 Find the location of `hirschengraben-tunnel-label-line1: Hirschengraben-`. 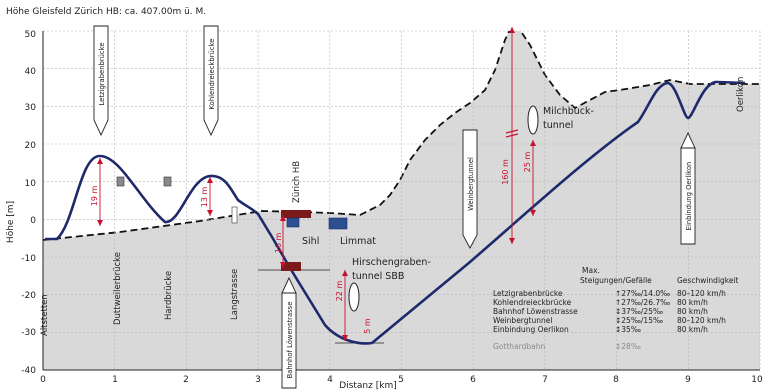

hirschengraben-tunnel-label-line1: Hirschengraben- is located at coordinates (391, 262).